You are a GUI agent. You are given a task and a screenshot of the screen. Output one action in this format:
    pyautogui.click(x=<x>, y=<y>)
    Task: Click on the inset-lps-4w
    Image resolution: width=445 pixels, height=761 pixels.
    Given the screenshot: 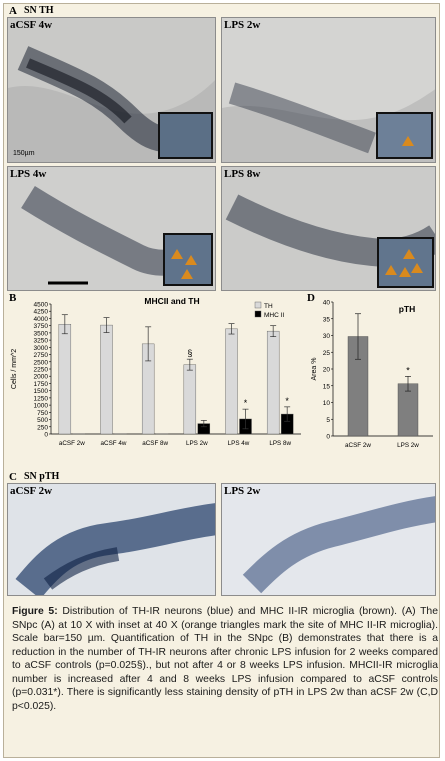 What is the action you would take?
    pyautogui.click(x=188, y=259)
    